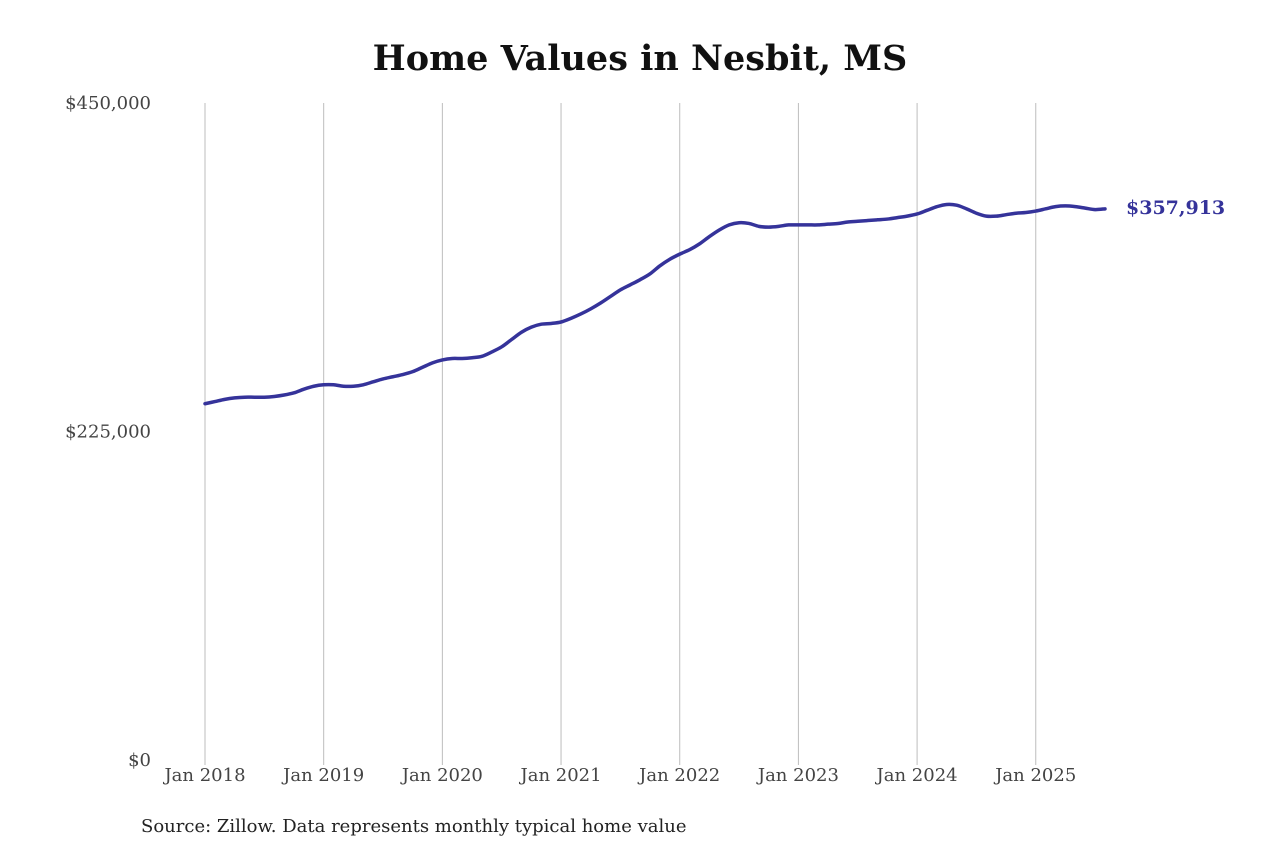 The width and height of the screenshot is (1280, 853). What do you see at coordinates (1175, 208) in the screenshot?
I see `end-value-label: $357,913` at bounding box center [1175, 208].